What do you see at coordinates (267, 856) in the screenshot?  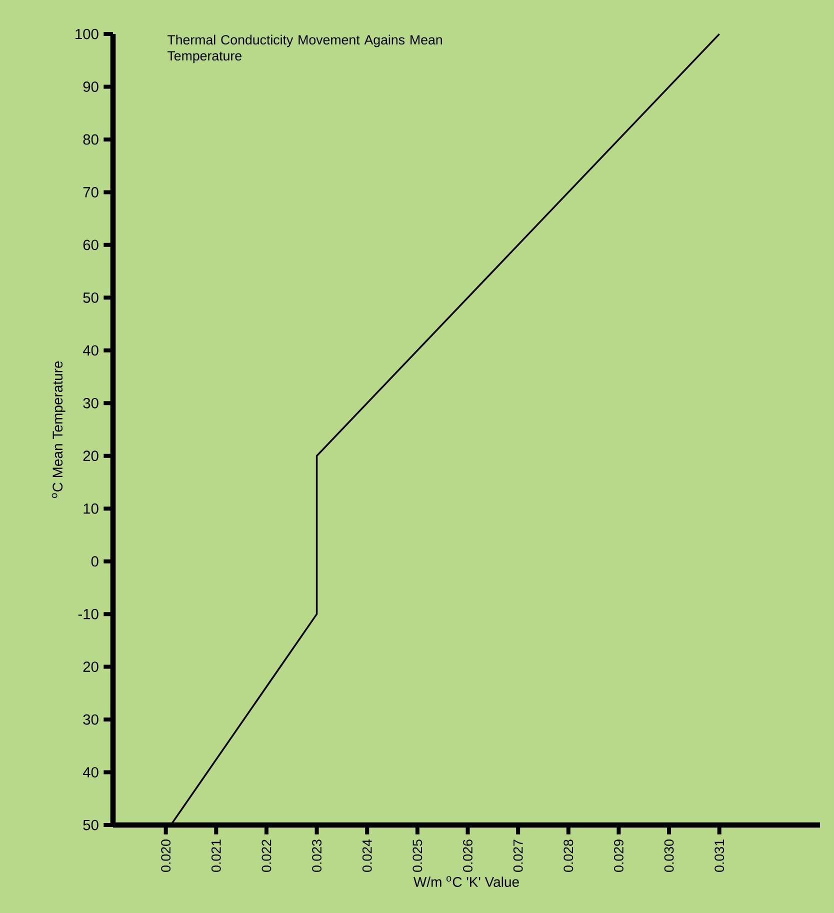 I see `x-tick-label: 0.022` at bounding box center [267, 856].